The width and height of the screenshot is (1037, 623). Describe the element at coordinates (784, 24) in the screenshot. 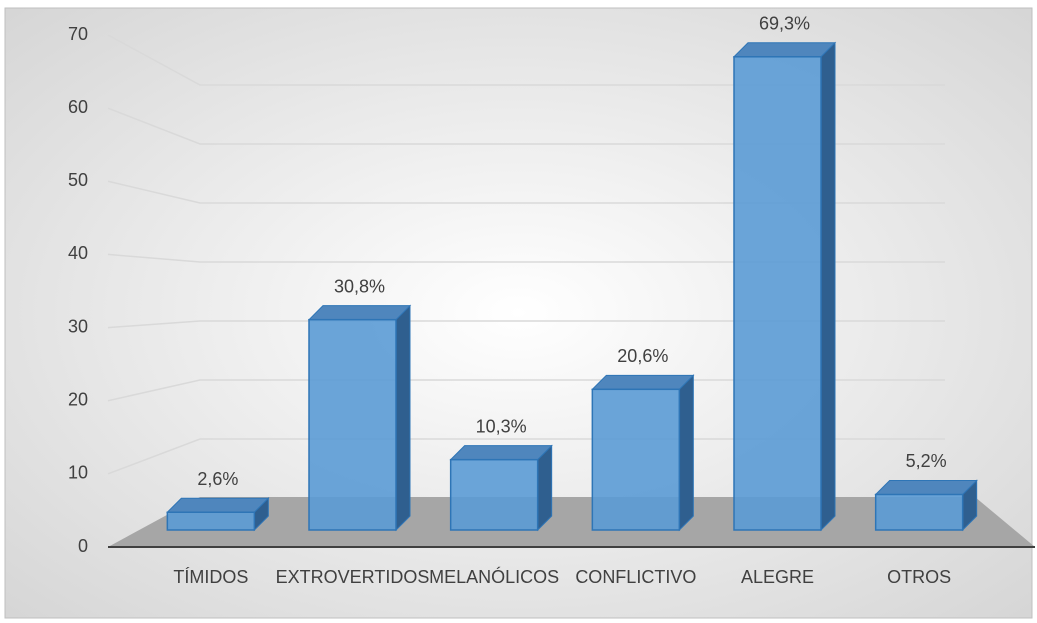

I see `value-label: 69,3%` at that location.